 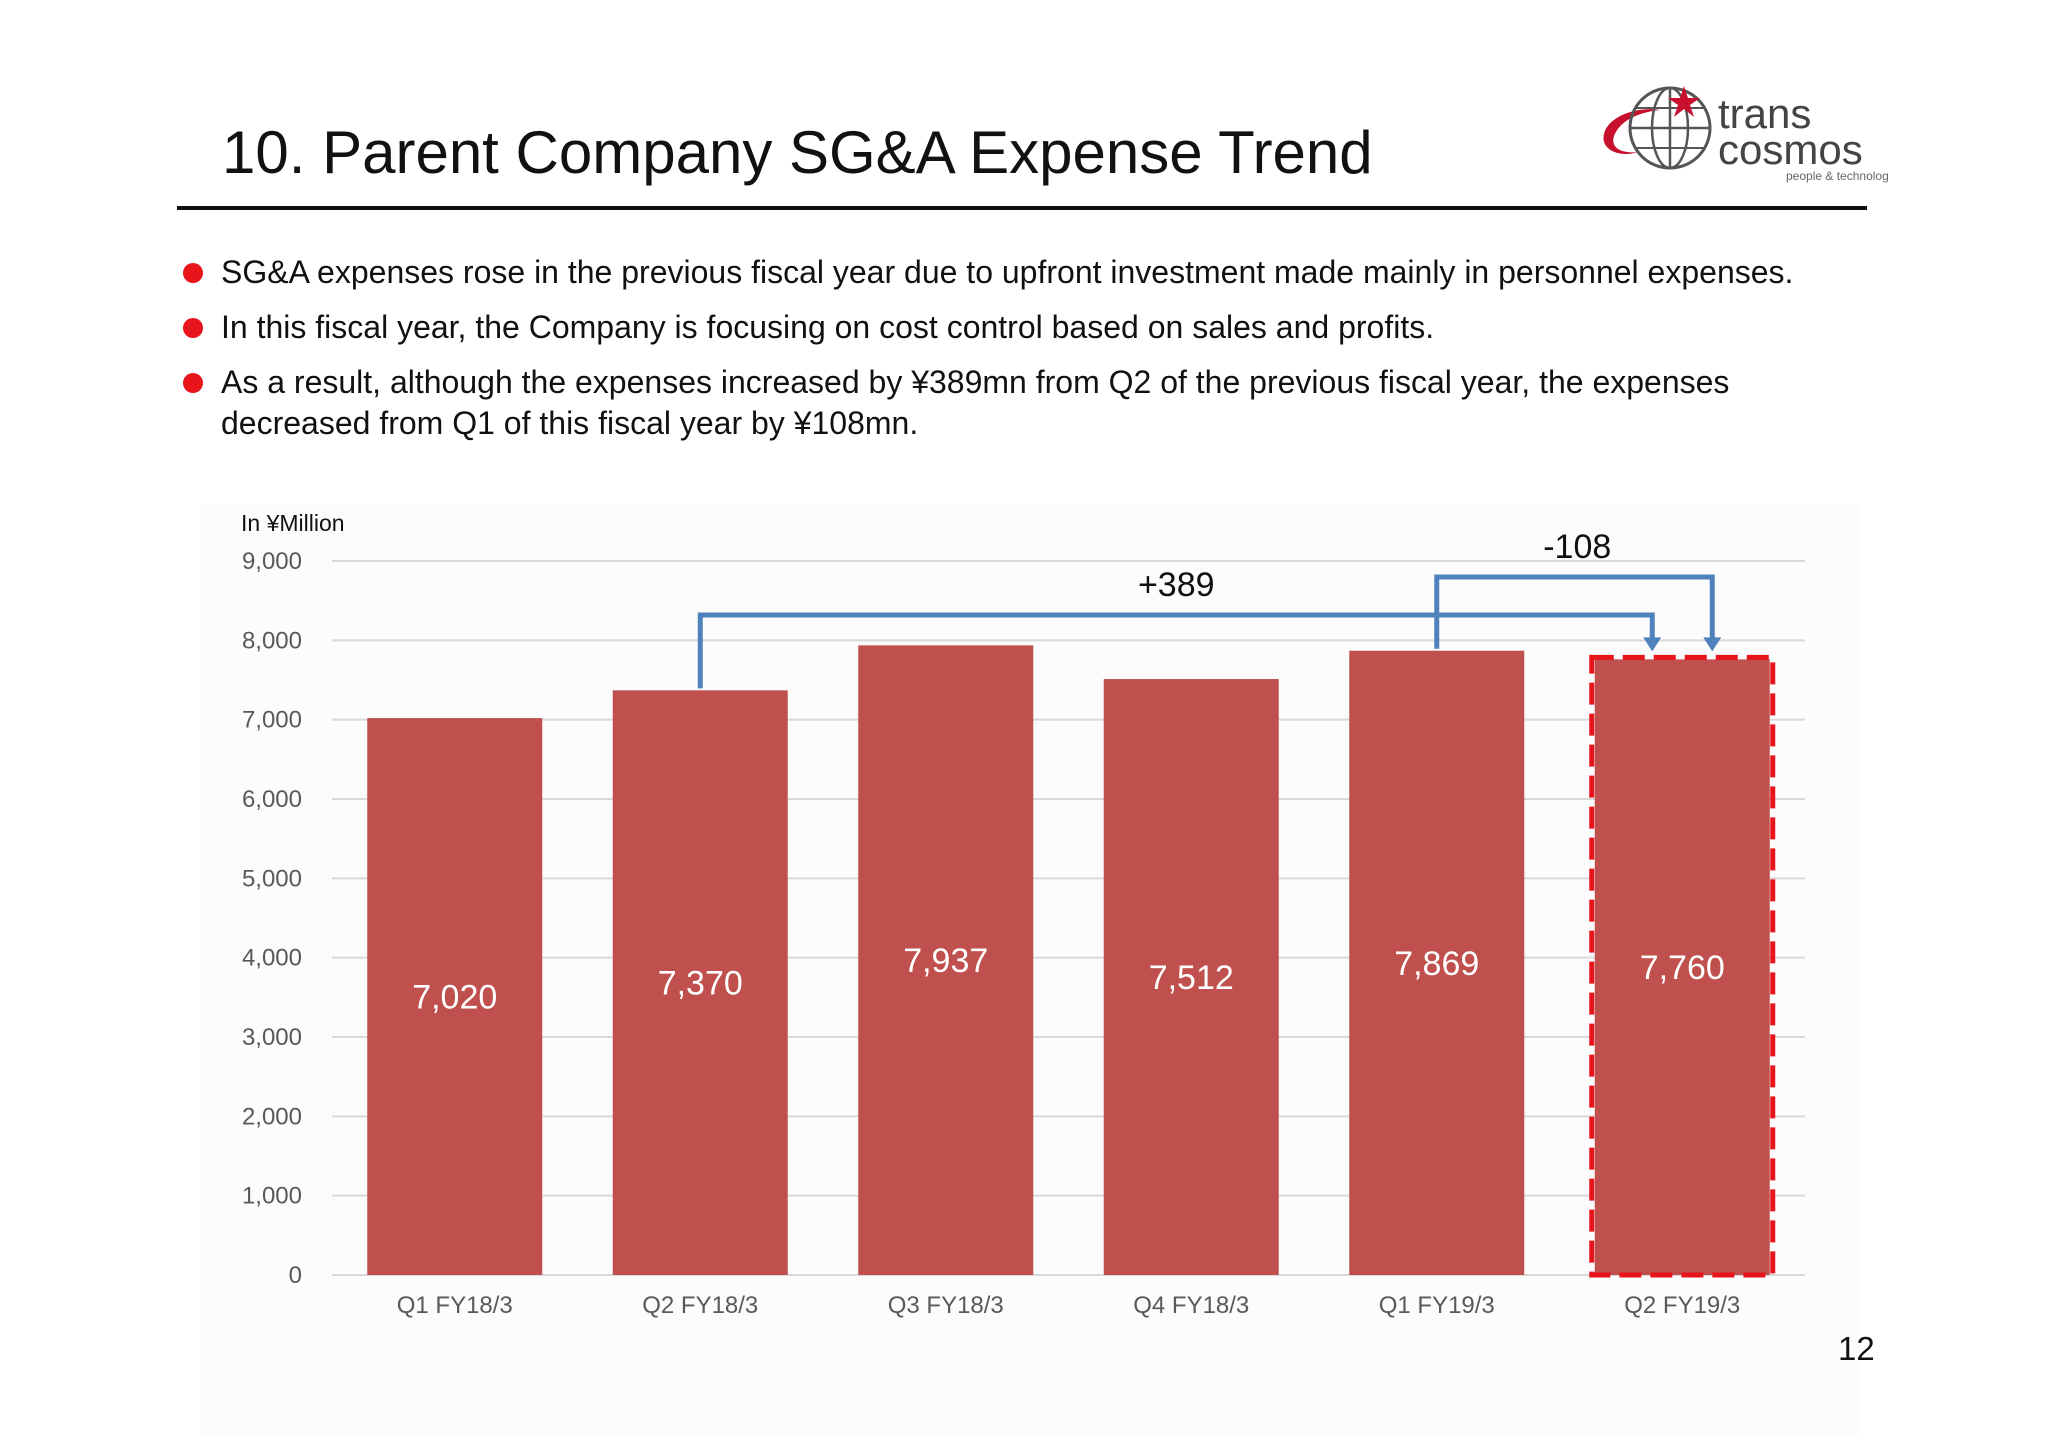 I want to click on annotation-label: -108, so click(x=1577, y=547).